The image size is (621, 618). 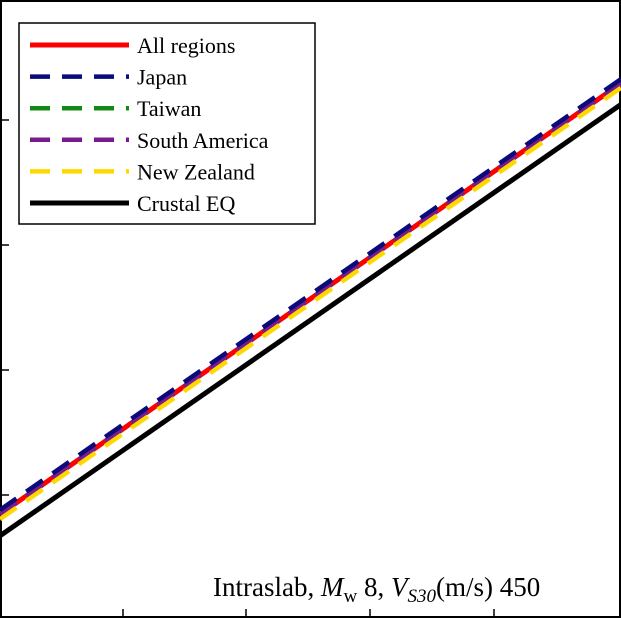 What do you see at coordinates (203, 140) in the screenshot?
I see `legend-label-south-america: South America` at bounding box center [203, 140].